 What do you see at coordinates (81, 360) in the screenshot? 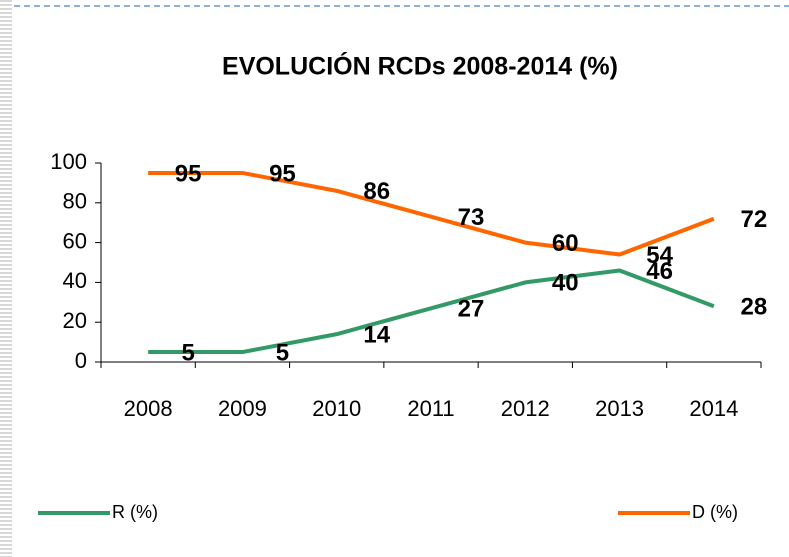
I see `y-tick-label: 0` at bounding box center [81, 360].